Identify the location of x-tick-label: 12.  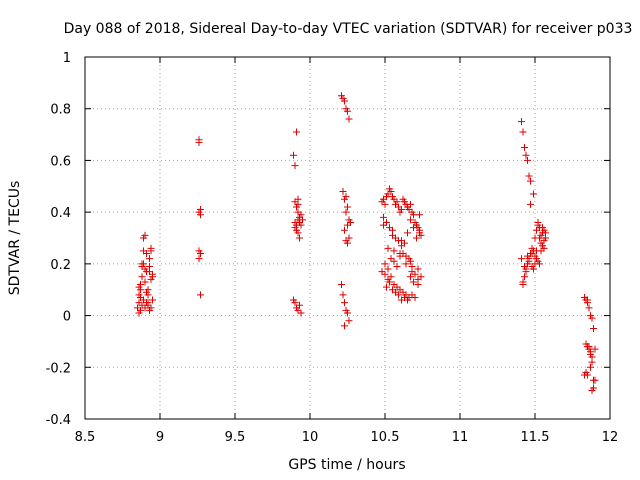
(610, 437).